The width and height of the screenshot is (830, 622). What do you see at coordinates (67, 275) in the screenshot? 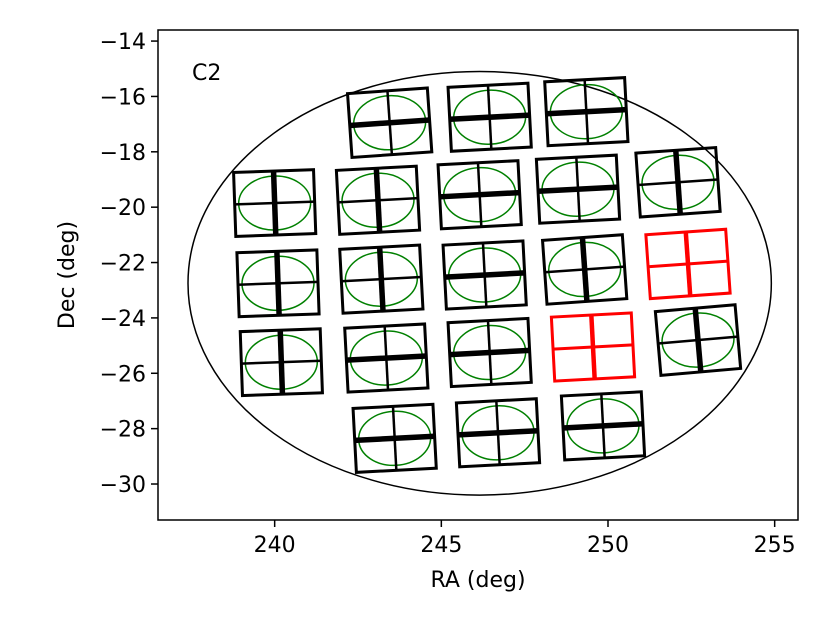
I see `y-axis-label: Dec (deg)` at bounding box center [67, 275].